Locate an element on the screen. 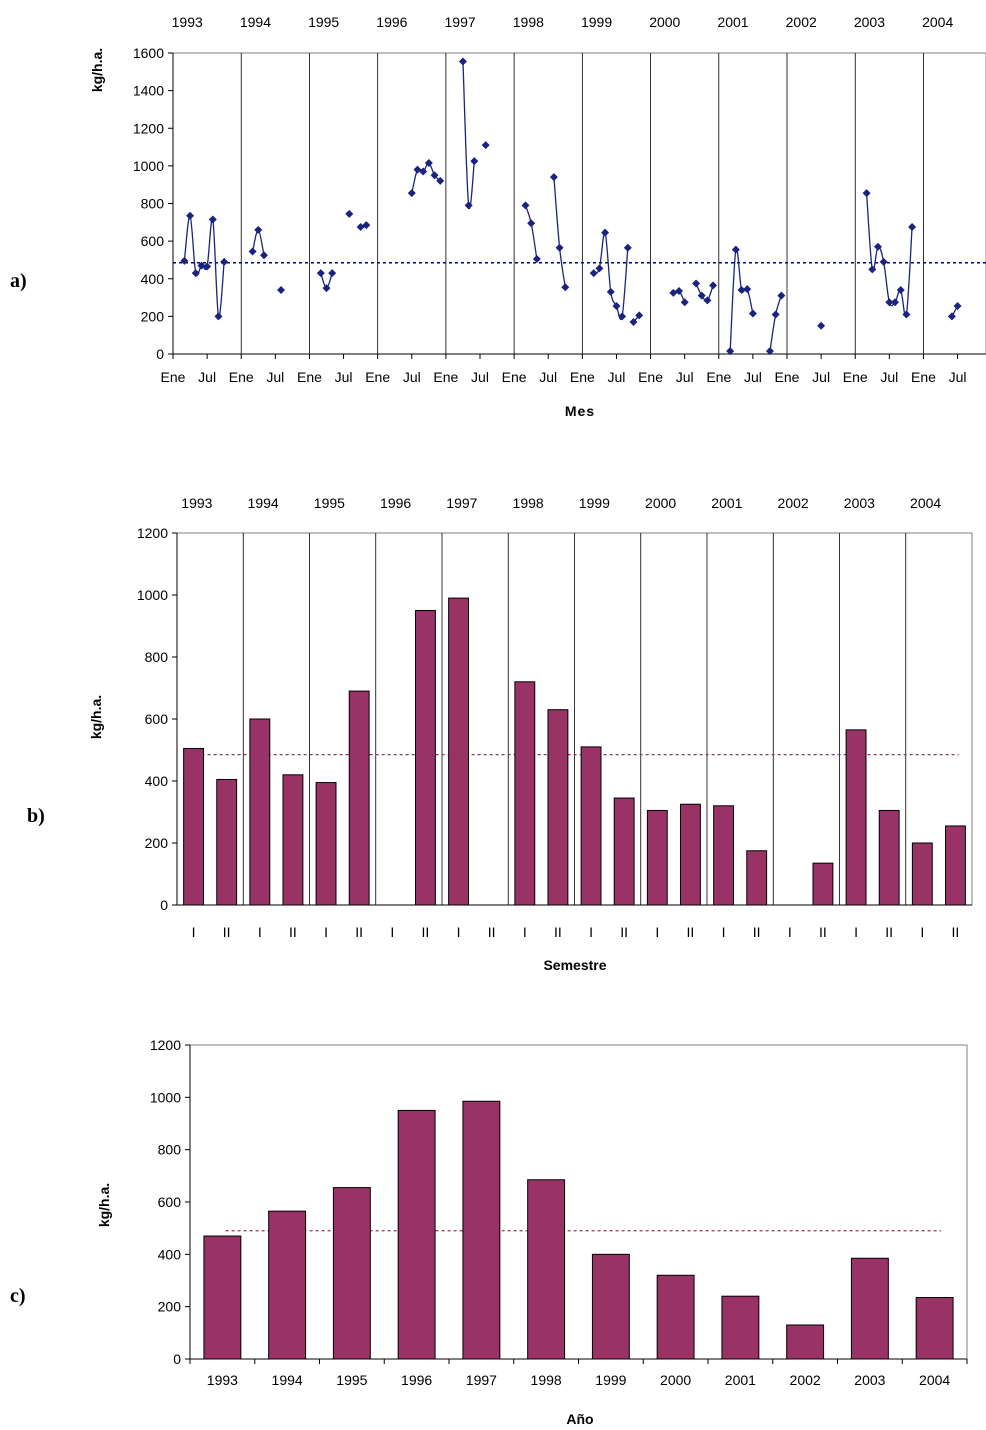 The image size is (986, 1430). y-tick-label: 200 is located at coordinates (153, 316).